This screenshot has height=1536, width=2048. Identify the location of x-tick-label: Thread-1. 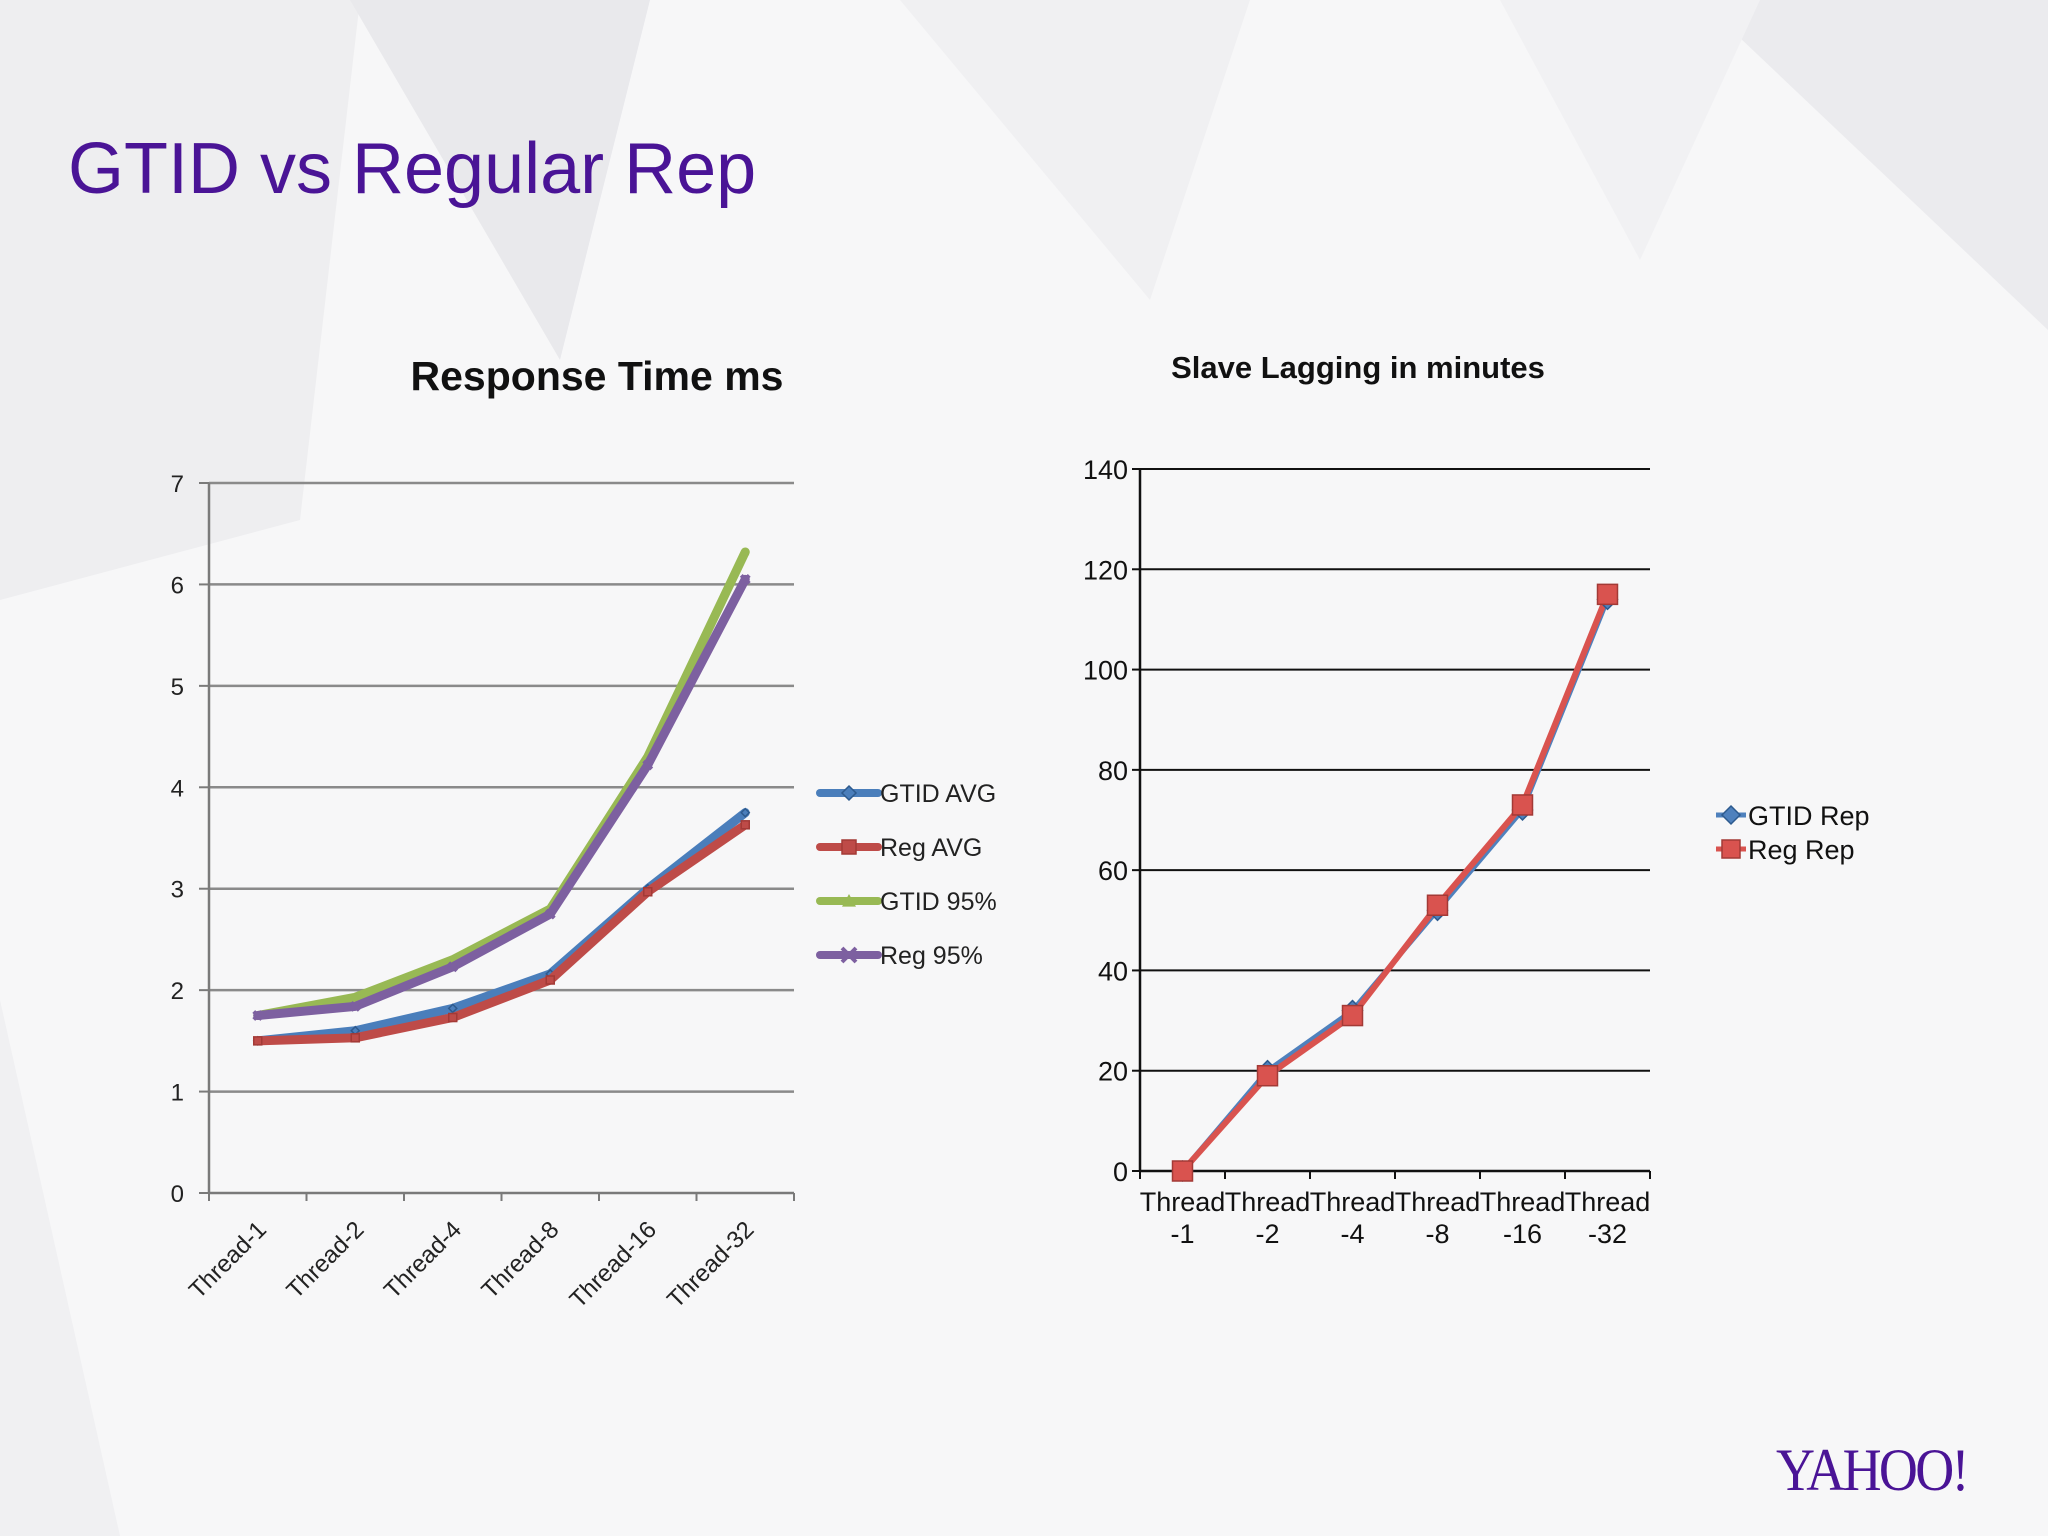
(228, 1260).